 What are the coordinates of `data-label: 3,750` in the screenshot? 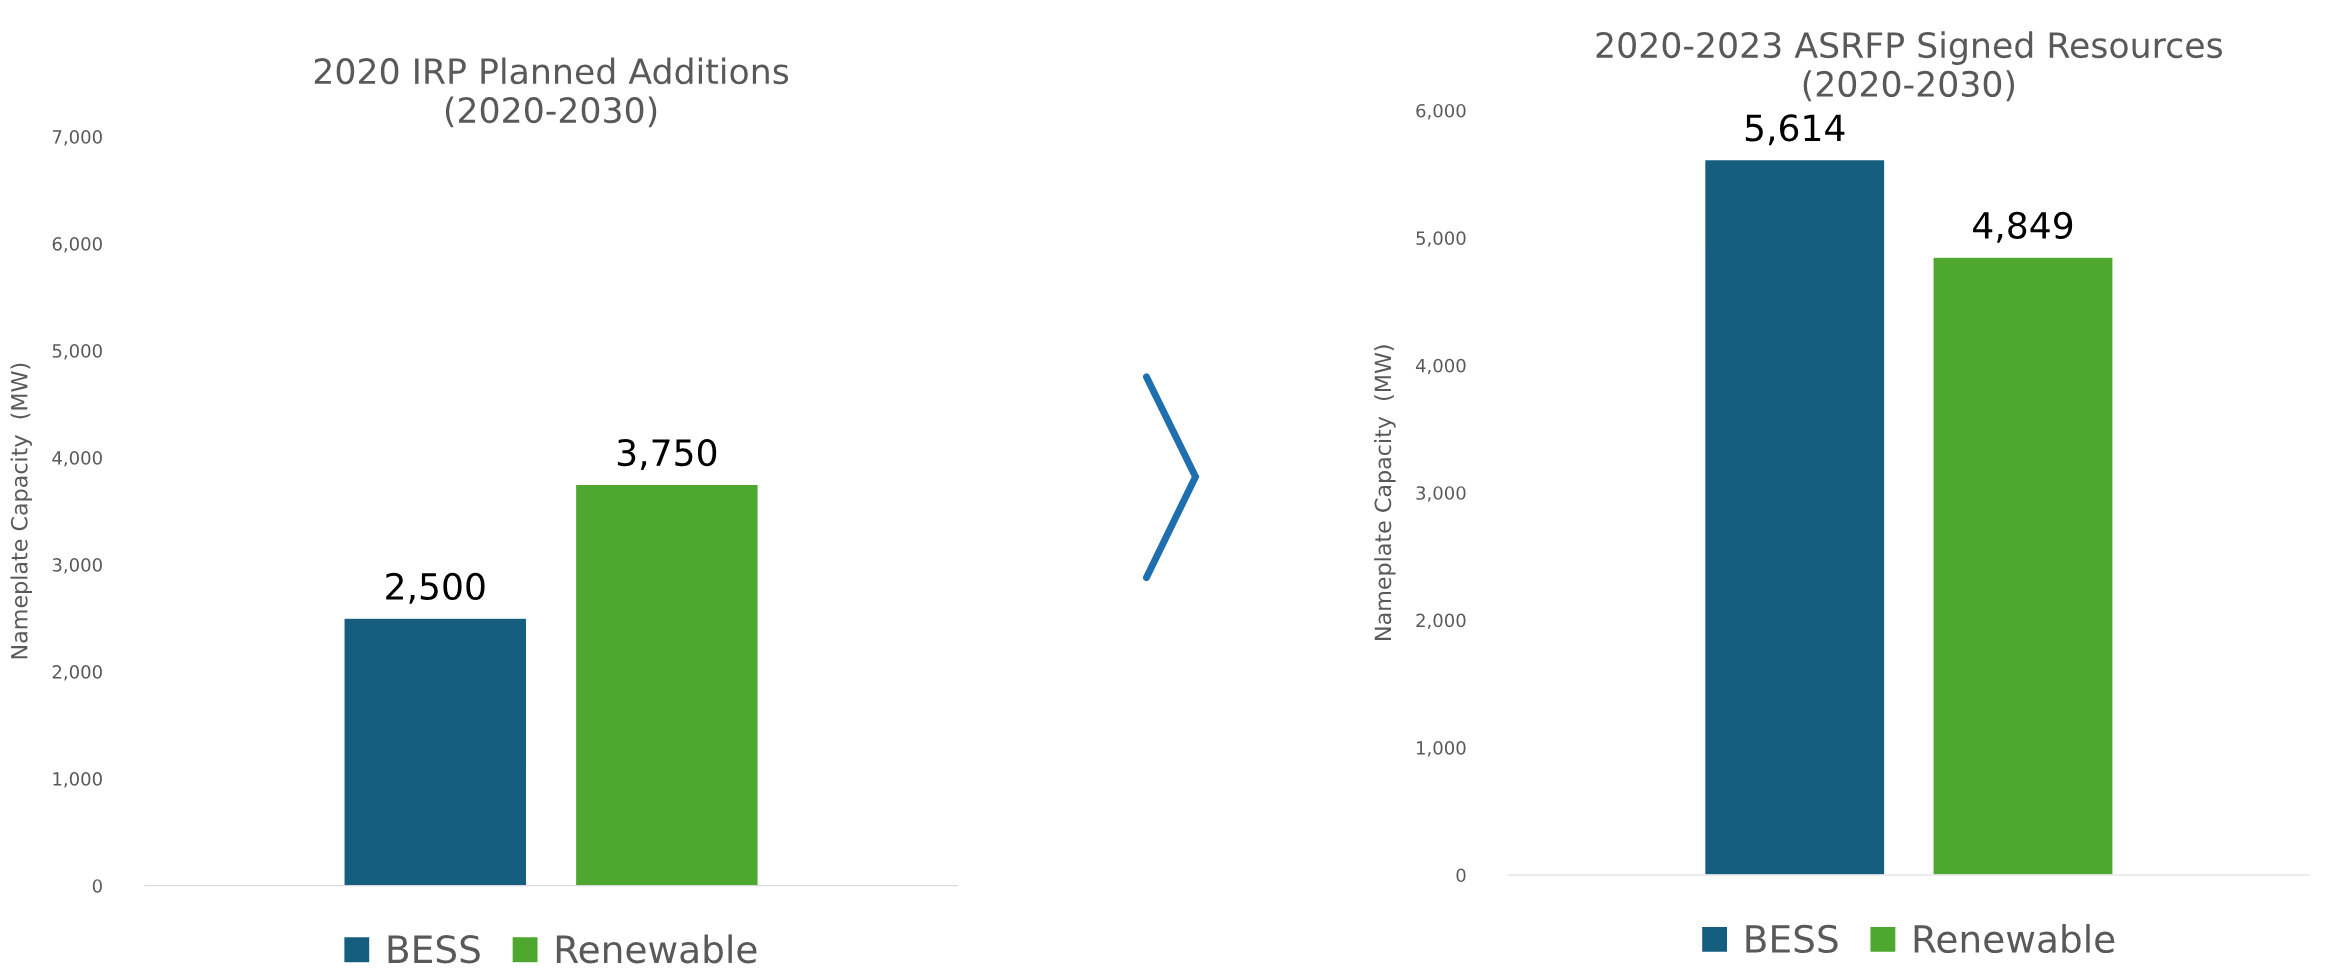 It's located at (667, 454).